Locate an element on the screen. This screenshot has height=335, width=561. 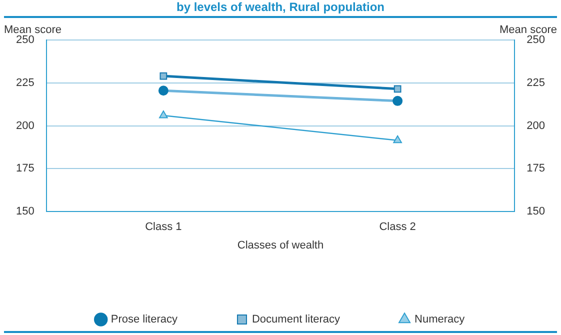
y2-tick-label: 250 is located at coordinates (536, 40).